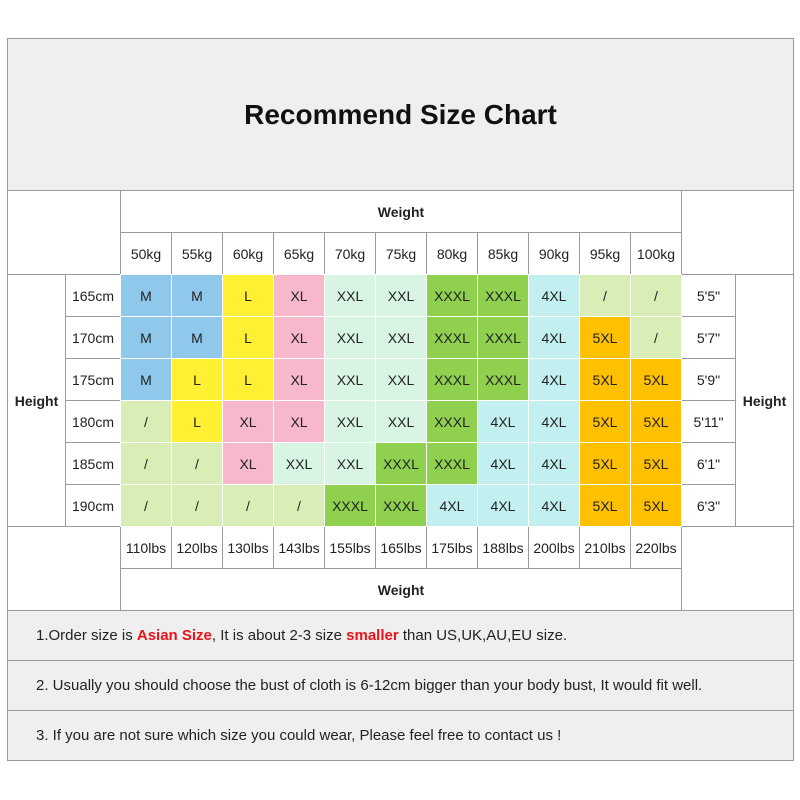 The height and width of the screenshot is (800, 800). Describe the element at coordinates (401, 589) in the screenshot. I see `weight-footer: Weight` at that location.